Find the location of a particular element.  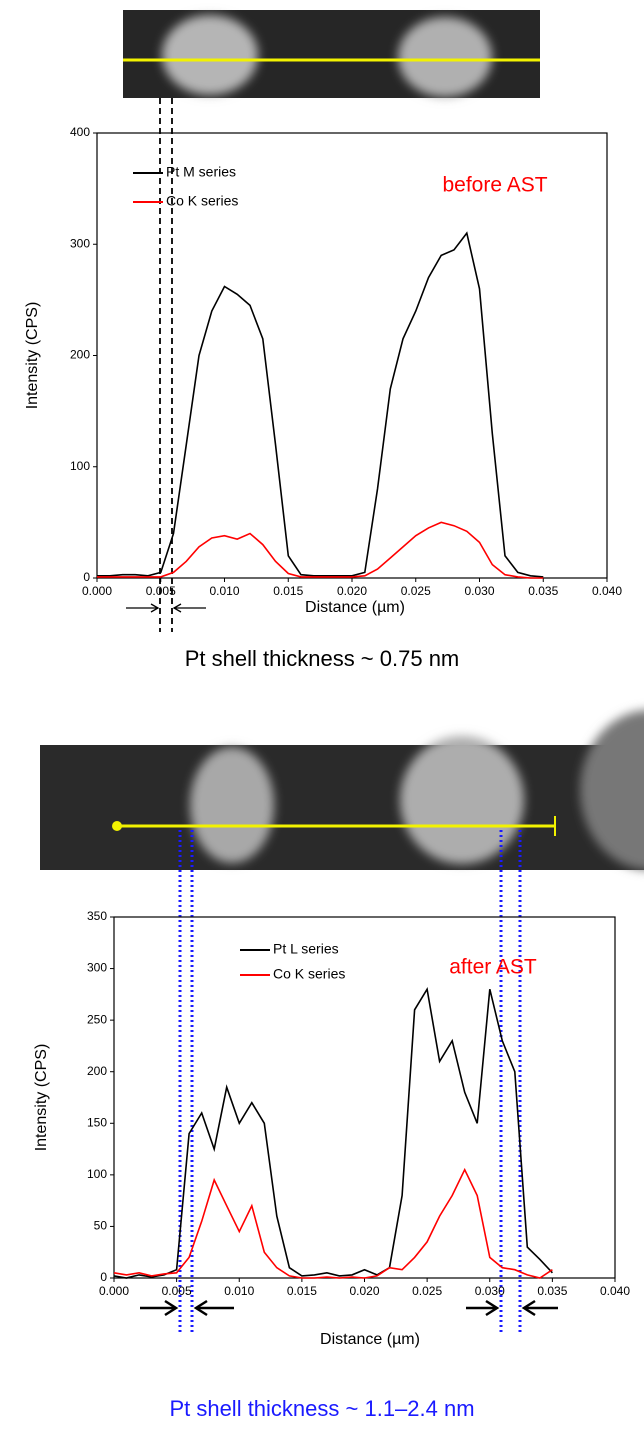

y-tick-label: 400 is located at coordinates (80, 132).